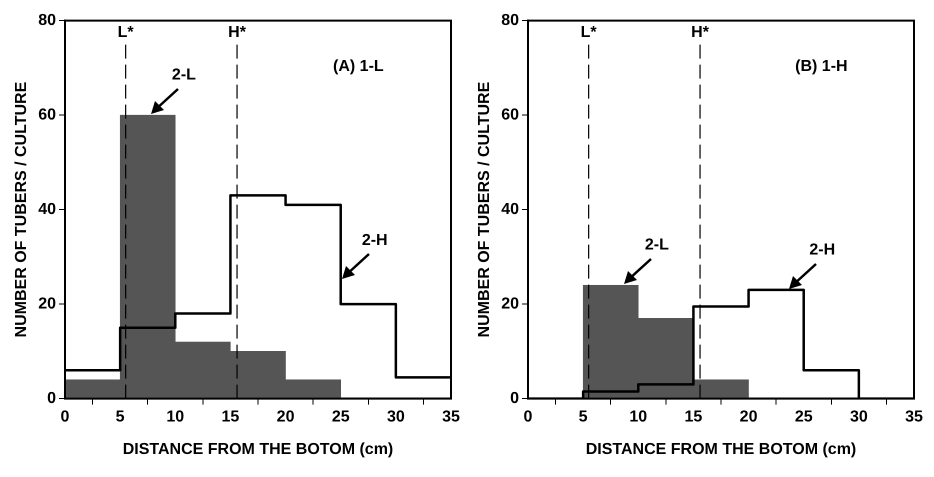 The height and width of the screenshot is (477, 934). What do you see at coordinates (358, 67) in the screenshot?
I see `text: (A) 1-L` at bounding box center [358, 67].